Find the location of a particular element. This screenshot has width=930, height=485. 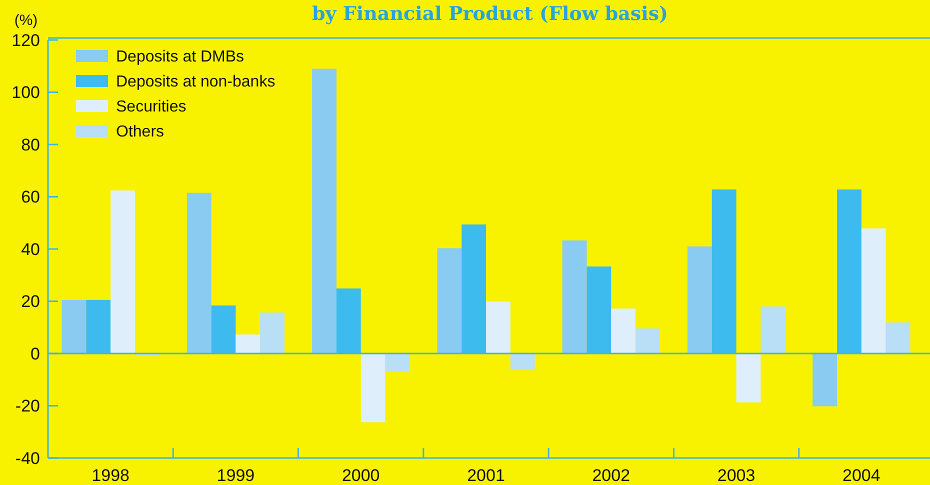

y-tick-label: 60 is located at coordinates (30, 197).